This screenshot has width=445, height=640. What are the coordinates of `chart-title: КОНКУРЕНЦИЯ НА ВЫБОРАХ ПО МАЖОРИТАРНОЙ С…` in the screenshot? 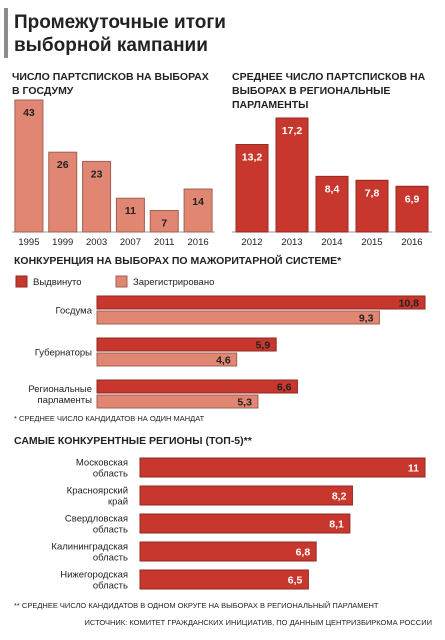 It's located at (178, 260).